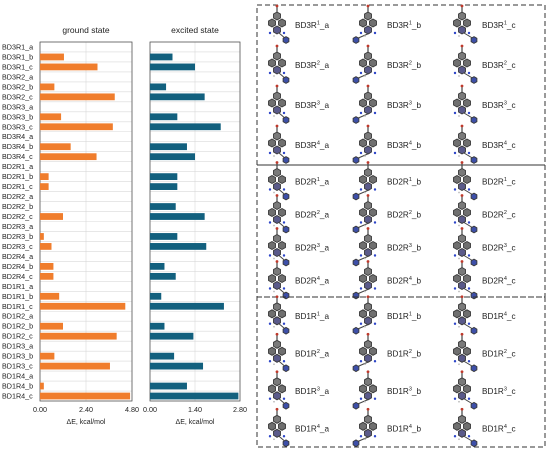 This screenshot has width=550, height=452. I want to click on category-label: BD3R4_a, so click(17, 136).